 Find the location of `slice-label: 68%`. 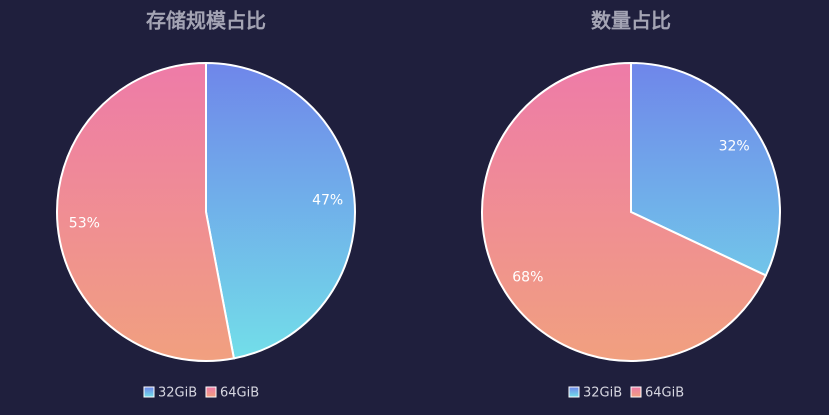

slice-label: 68% is located at coordinates (527, 277).